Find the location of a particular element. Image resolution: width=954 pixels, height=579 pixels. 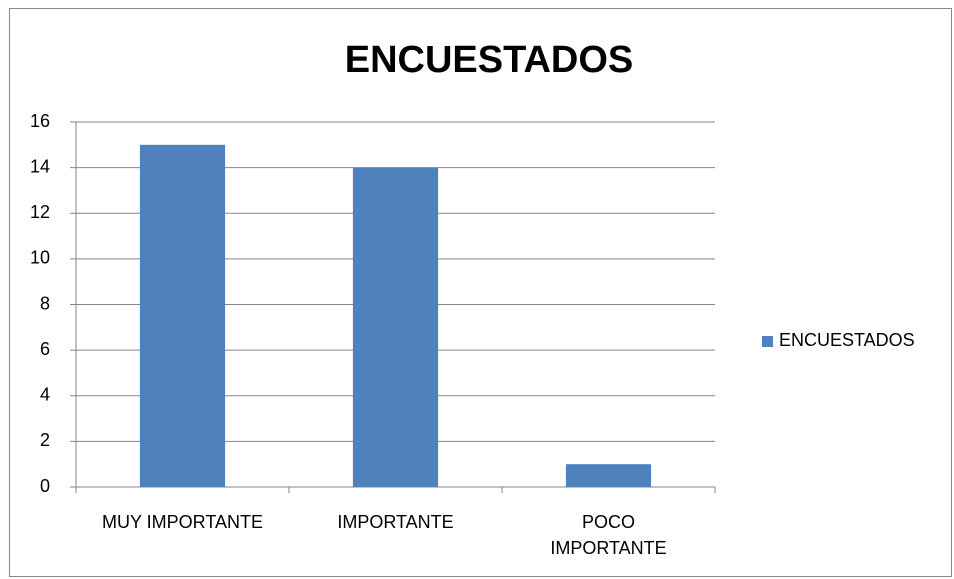

x-tick-label: IMPORTANTE is located at coordinates (395, 522).